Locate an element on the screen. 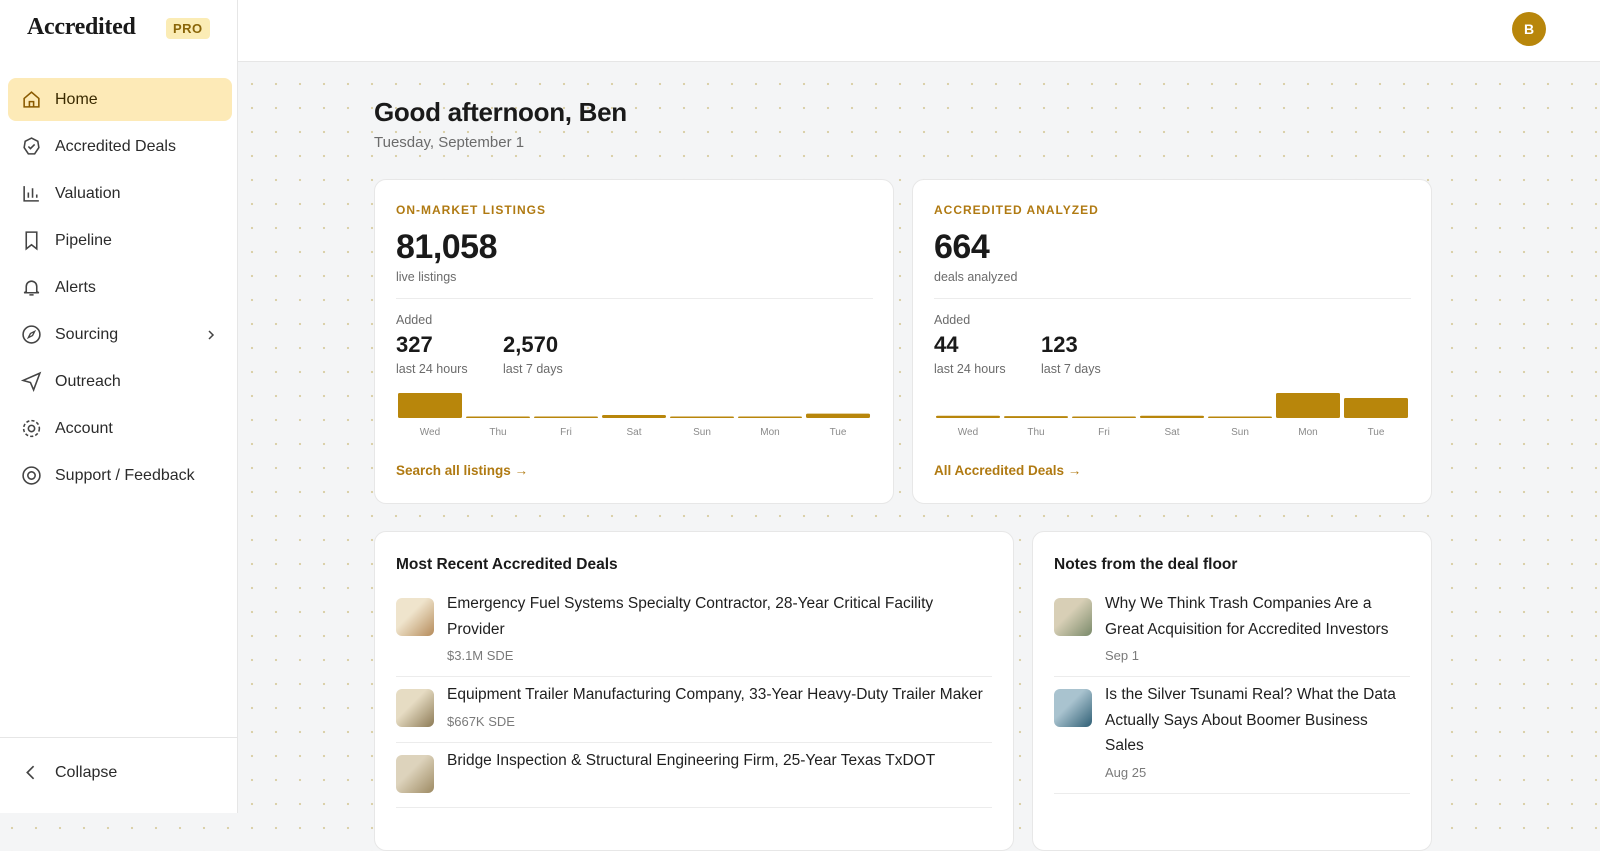  stat-total: 664 is located at coordinates (962, 247).